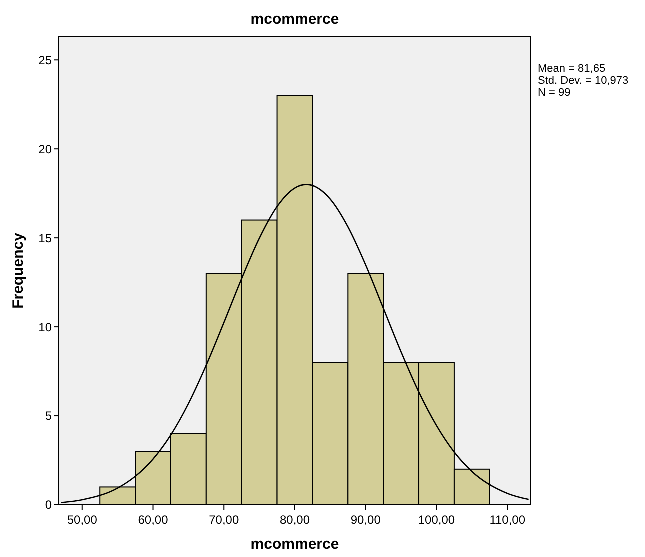  I want to click on x-axis-title: mcommerce, so click(295, 544).